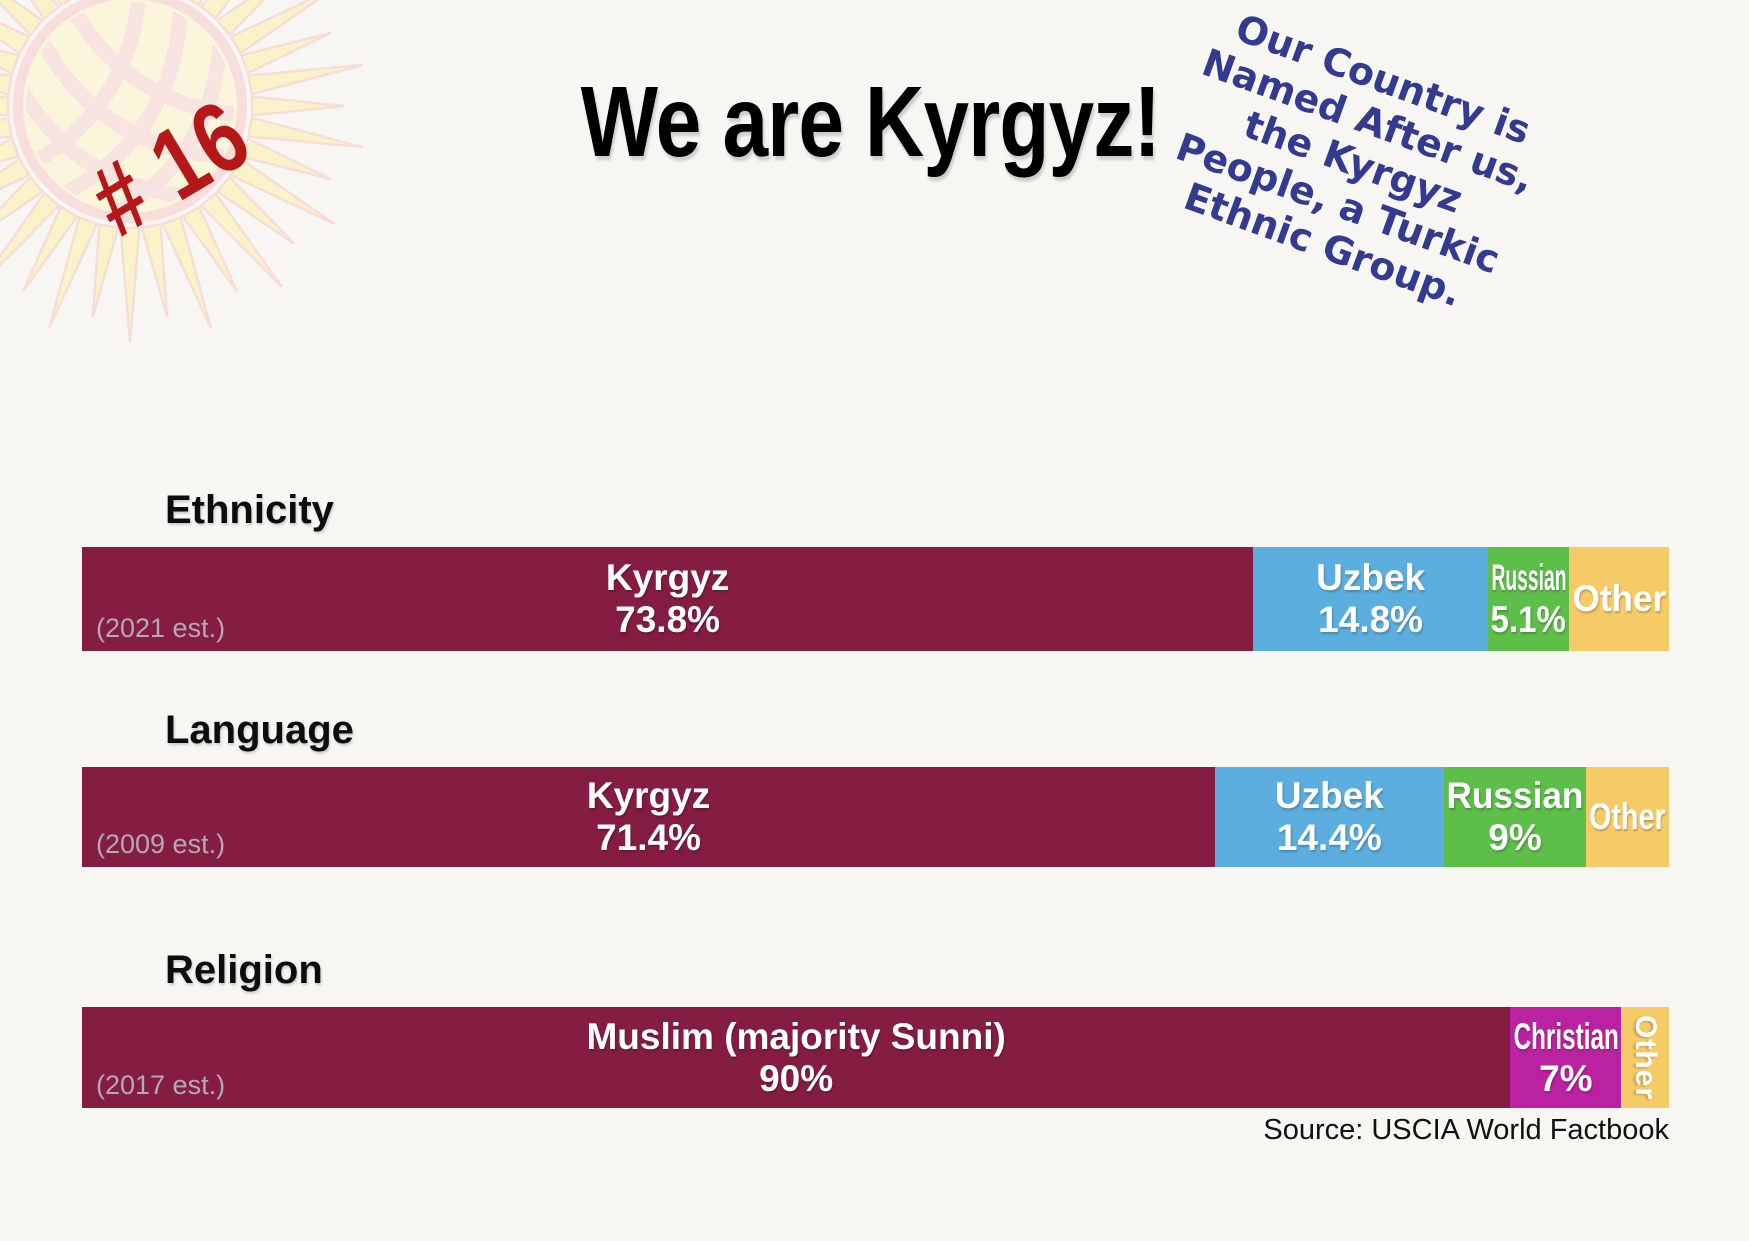 The height and width of the screenshot is (1241, 1749). I want to click on bar-segment-christian: Christian 7%, so click(1566, 1057).